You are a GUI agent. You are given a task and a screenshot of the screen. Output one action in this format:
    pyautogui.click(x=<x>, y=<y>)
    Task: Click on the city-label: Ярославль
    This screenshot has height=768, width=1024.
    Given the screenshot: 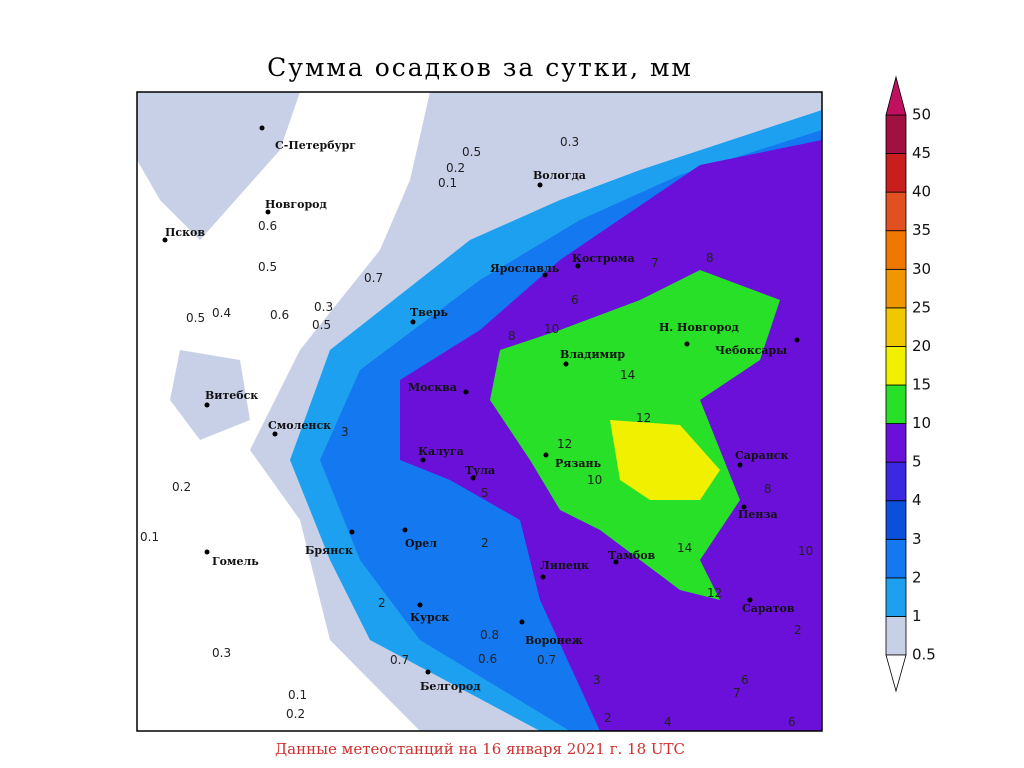 What is the action you would take?
    pyautogui.click(x=525, y=268)
    